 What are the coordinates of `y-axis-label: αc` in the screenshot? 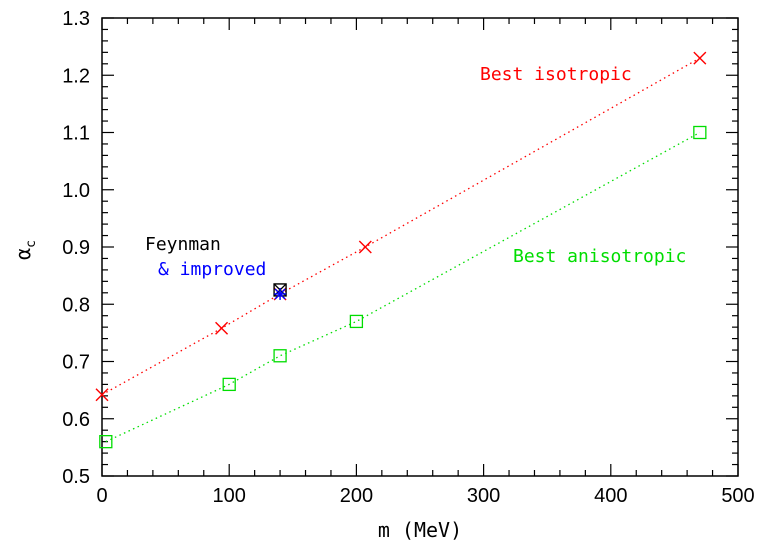 It's located at (25, 250).